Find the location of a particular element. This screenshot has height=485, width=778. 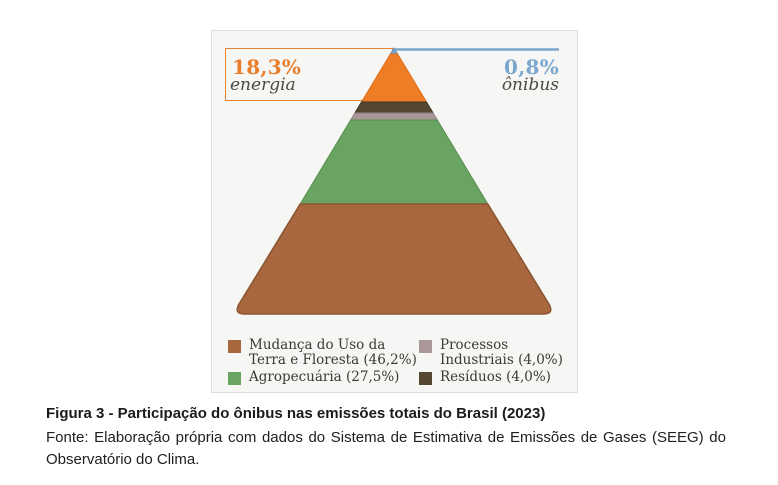

onibus-text-label: ônibus is located at coordinates (530, 85).